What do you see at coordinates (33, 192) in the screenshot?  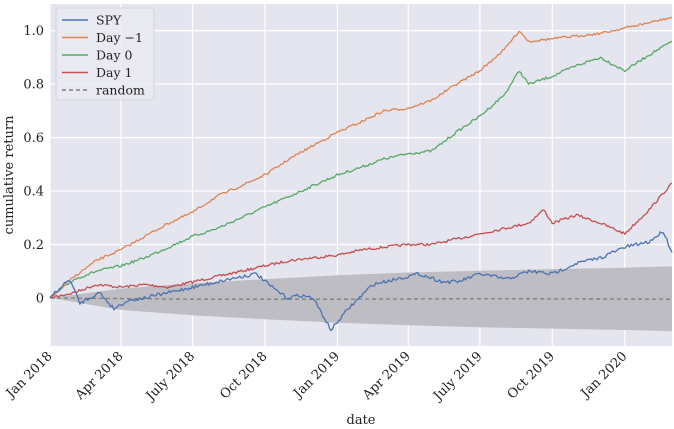 I see `y-tick-label: 0.4` at bounding box center [33, 192].